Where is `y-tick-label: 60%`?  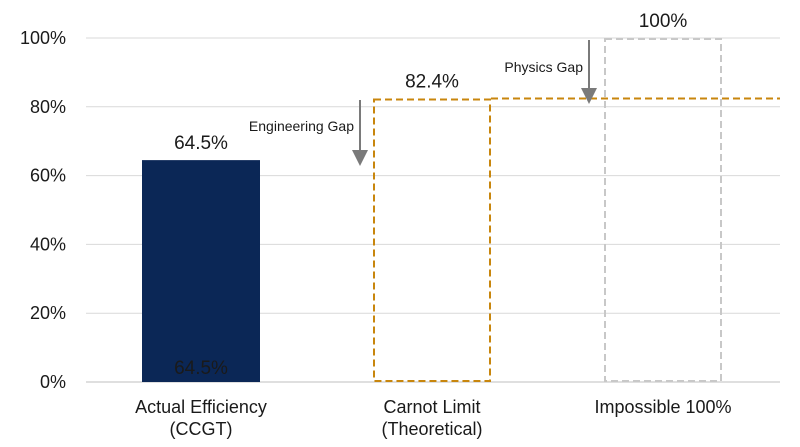 y-tick-label: 60% is located at coordinates (48, 176).